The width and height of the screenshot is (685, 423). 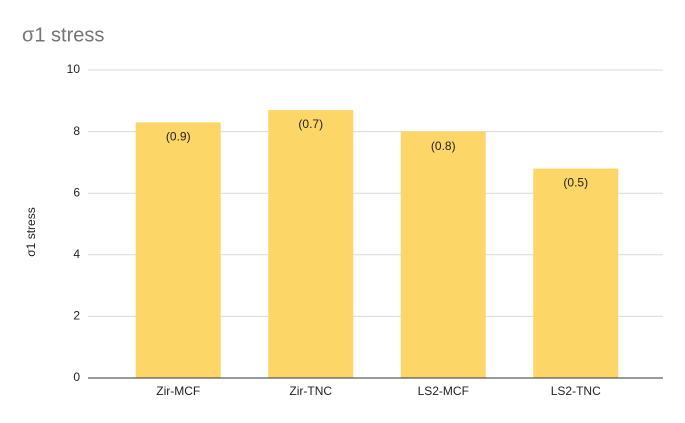 What do you see at coordinates (575, 183) in the screenshot?
I see `bar-label: (0.5)` at bounding box center [575, 183].